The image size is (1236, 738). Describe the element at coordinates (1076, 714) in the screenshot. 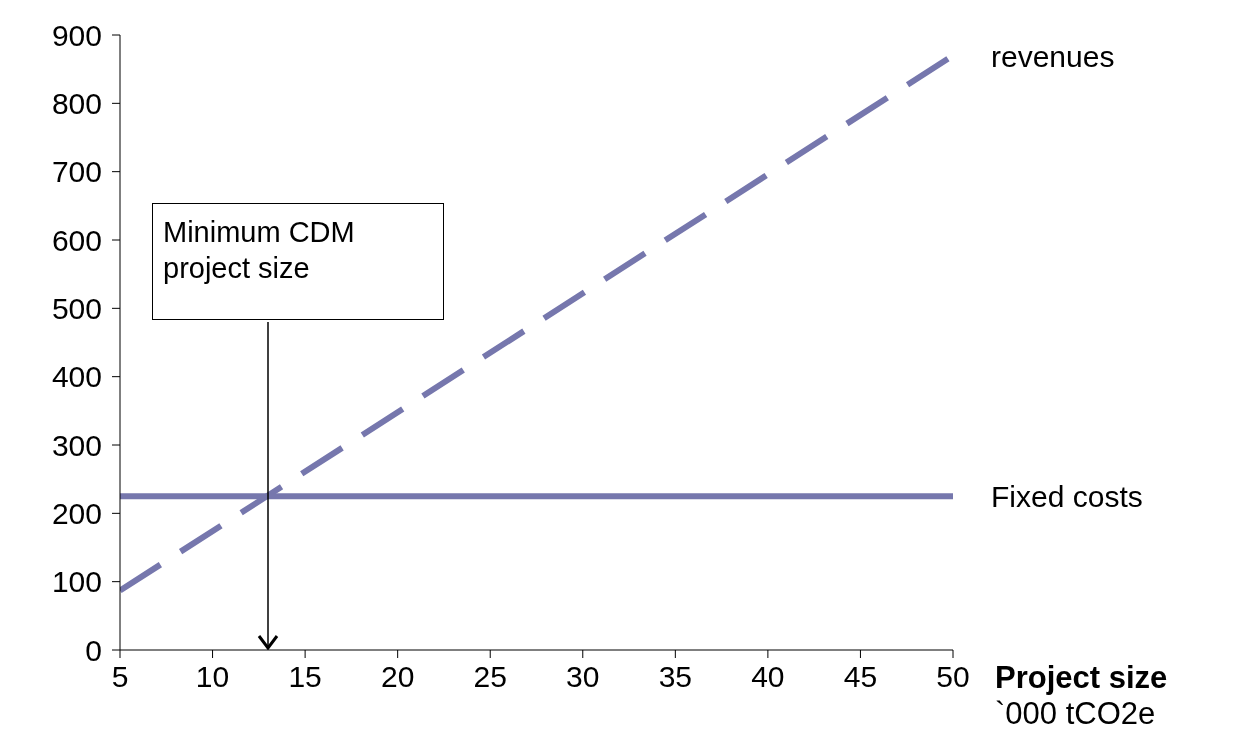

I see `text: `000 tCO2e` at that location.